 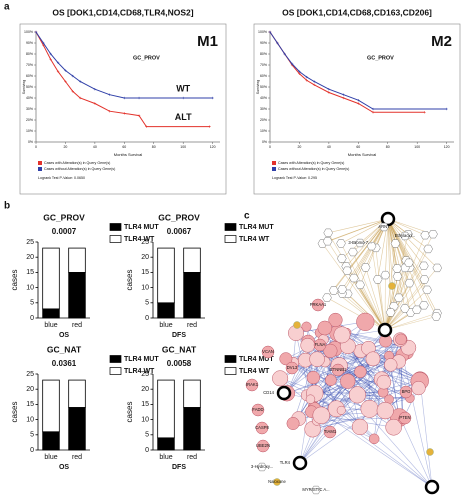 I want to click on x-tick-label: 40, so click(x=329, y=147).